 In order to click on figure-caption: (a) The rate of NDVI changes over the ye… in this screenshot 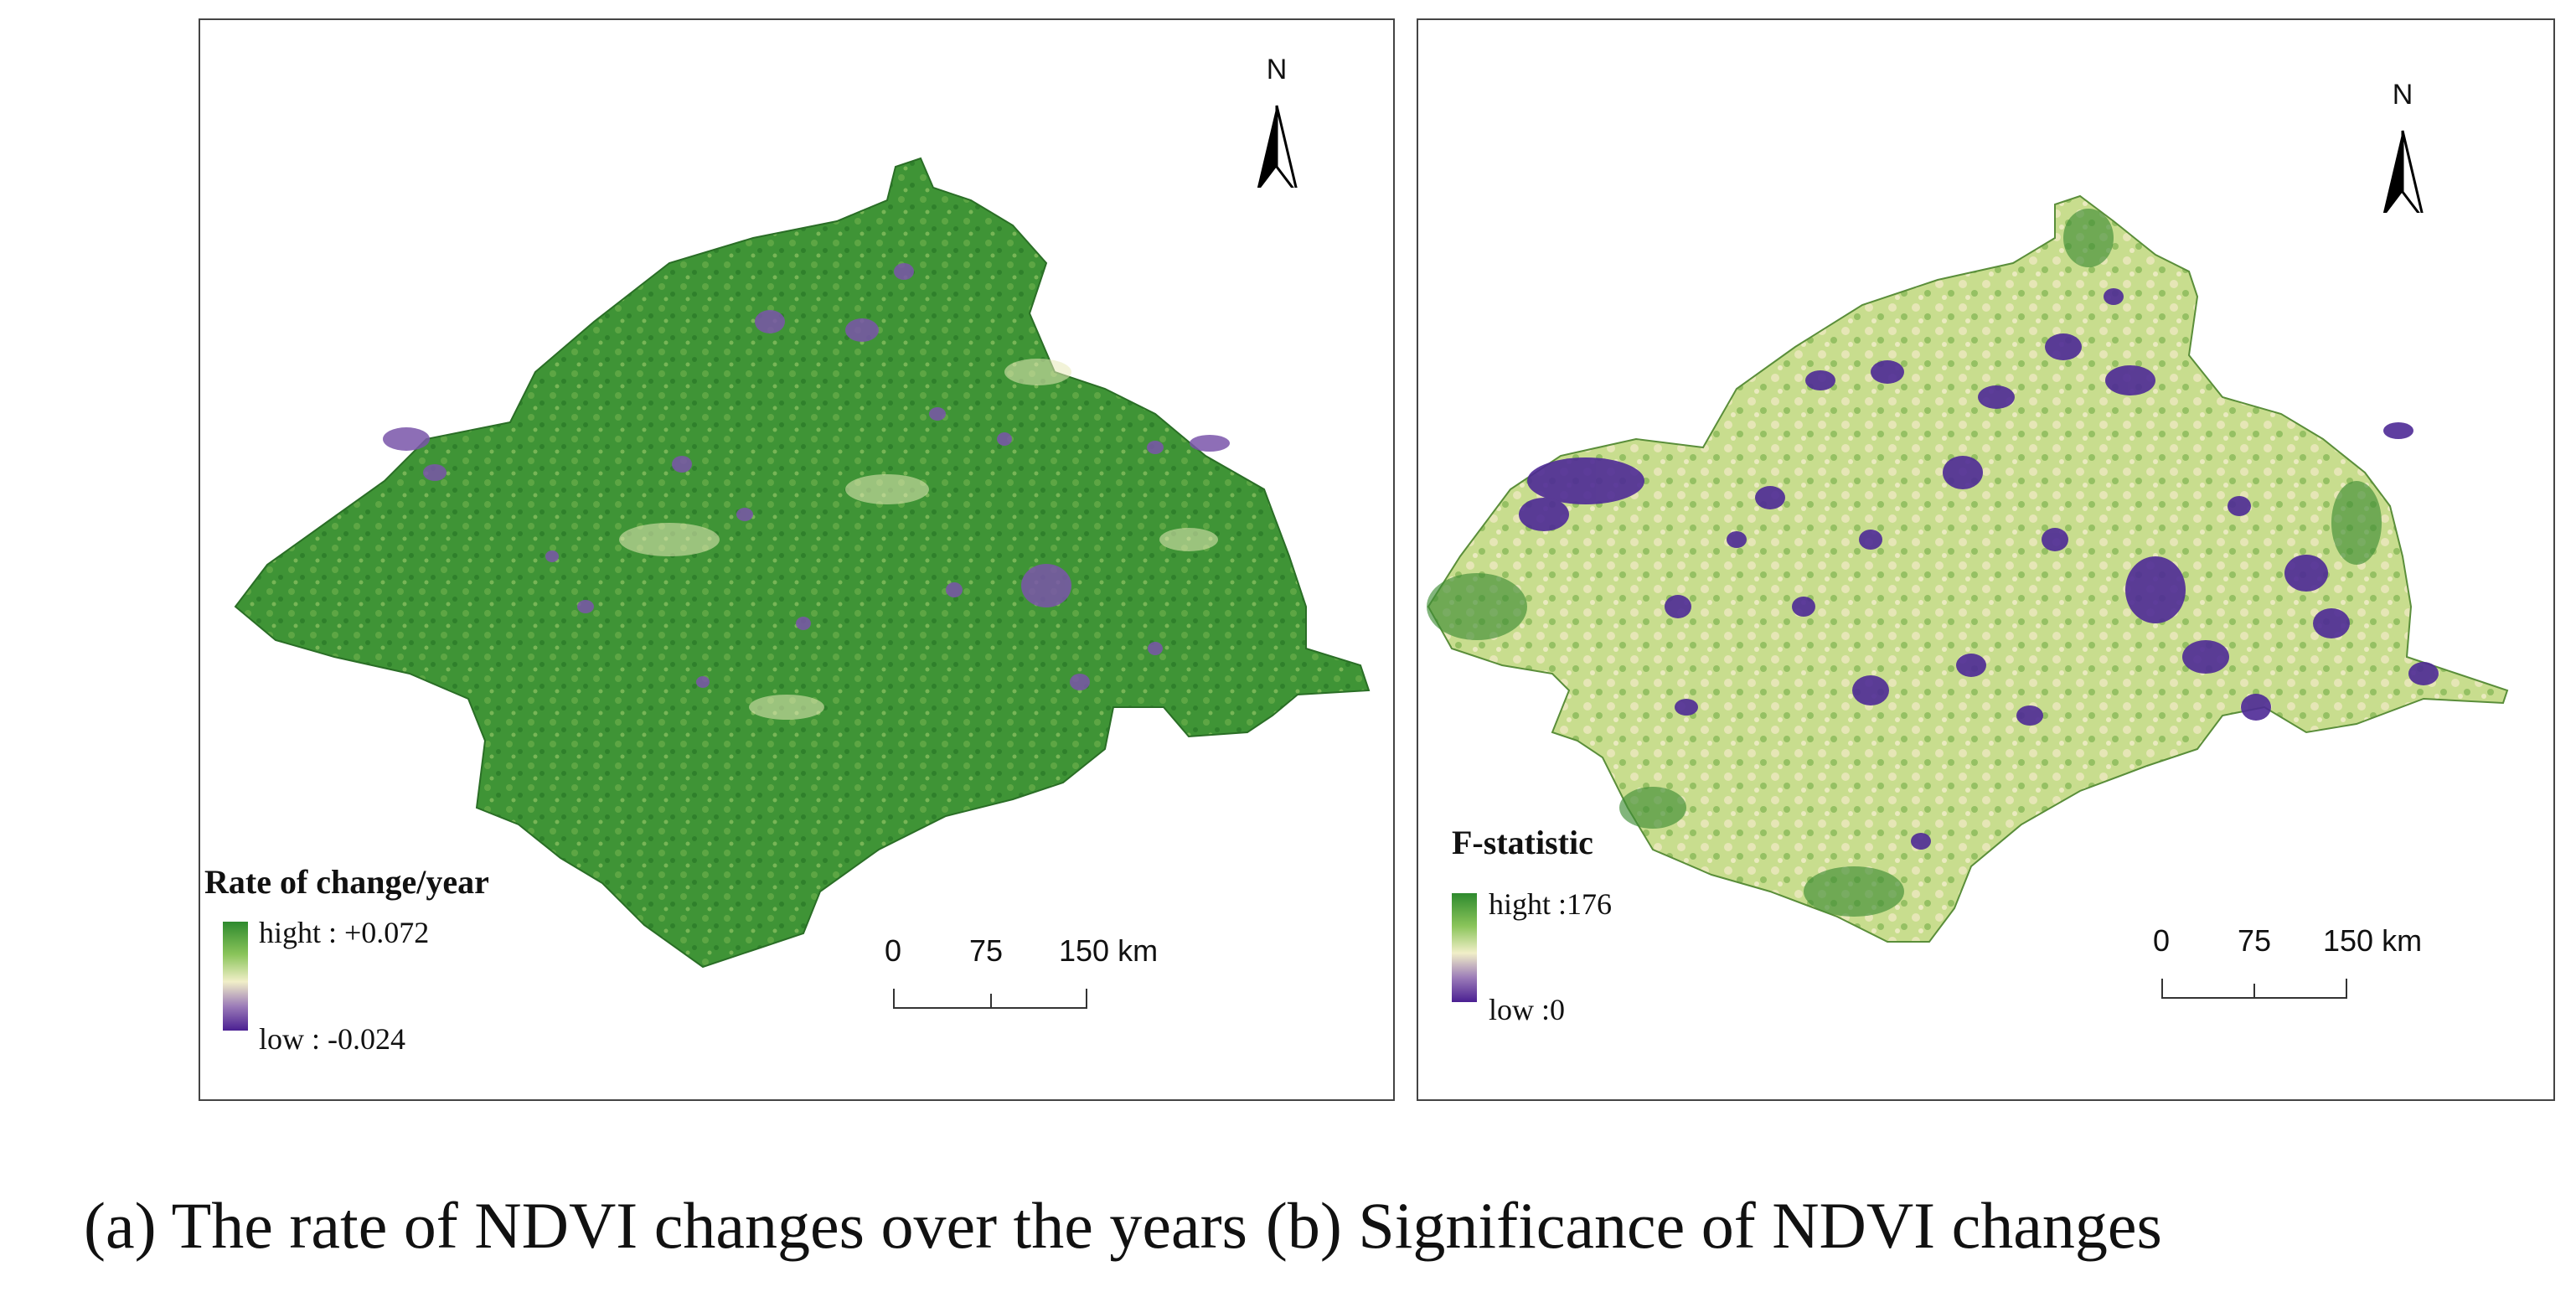, I will do `click(1132, 1226)`.